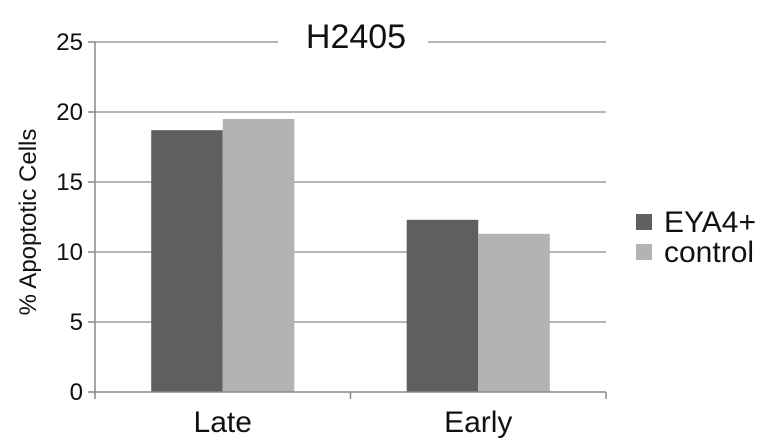  Describe the element at coordinates (442, 305) in the screenshot. I see `bar-early-eya4` at that location.